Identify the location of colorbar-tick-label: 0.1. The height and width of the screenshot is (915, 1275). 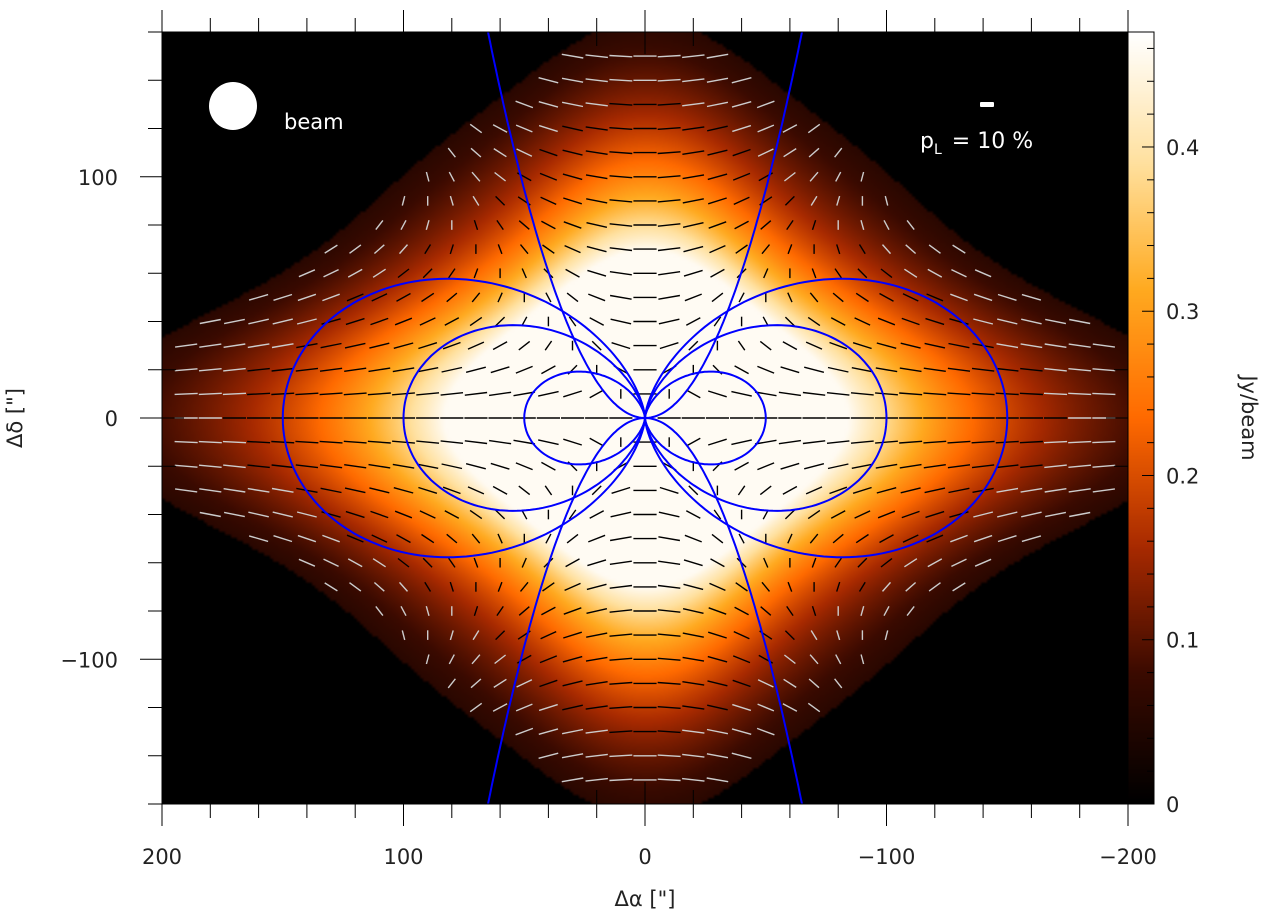
(1182, 641).